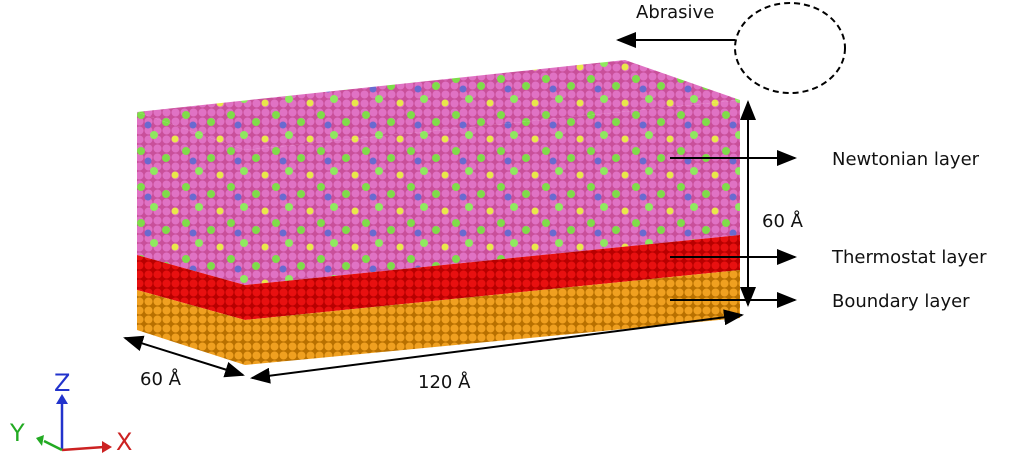  What do you see at coordinates (675, 12) in the screenshot?
I see `abrasive-label: Abrasive` at bounding box center [675, 12].